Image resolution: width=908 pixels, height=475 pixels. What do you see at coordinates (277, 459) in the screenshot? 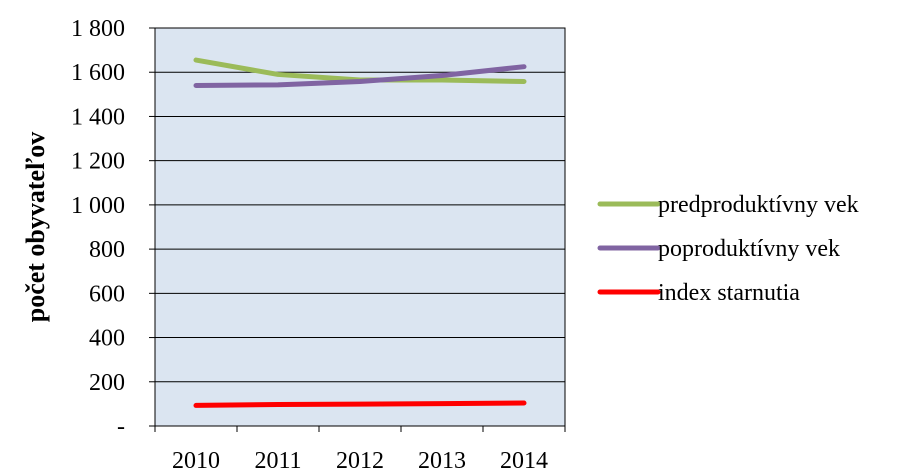
I see `x-tick-label: 2011` at bounding box center [277, 459].